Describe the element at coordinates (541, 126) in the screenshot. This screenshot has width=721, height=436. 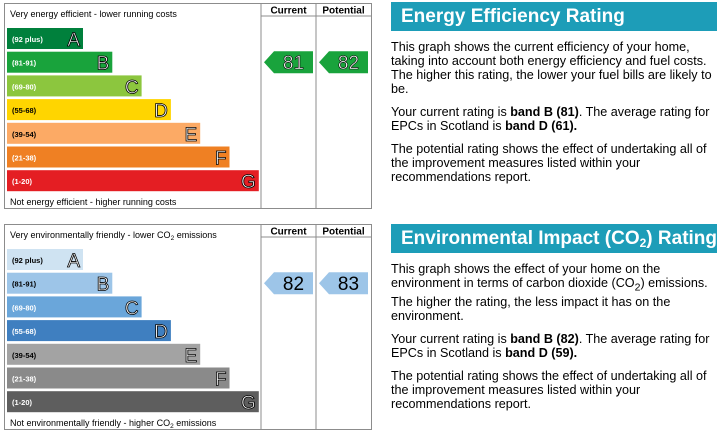
I see `energy-average-band: band D (61).` at that location.